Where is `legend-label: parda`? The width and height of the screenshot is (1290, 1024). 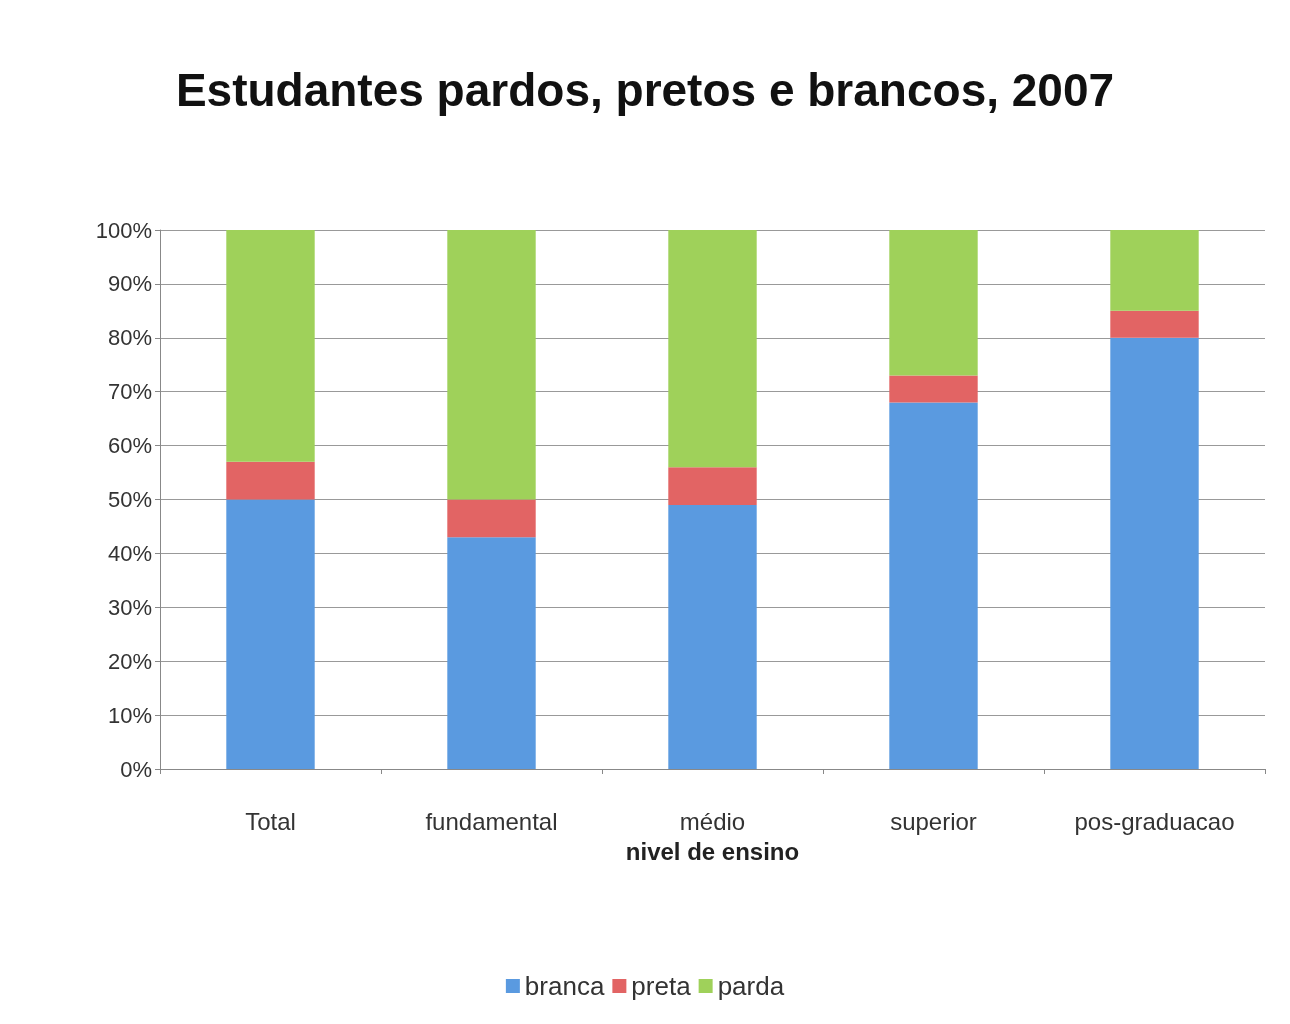
legend-label: parda is located at coordinates (751, 986).